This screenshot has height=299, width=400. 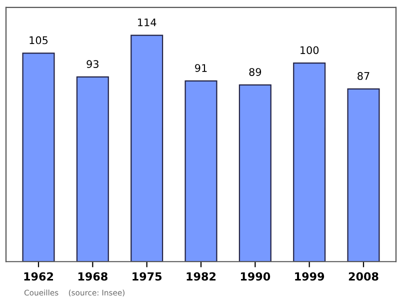 What do you see at coordinates (255, 72) in the screenshot?
I see `data-label: 89` at bounding box center [255, 72].